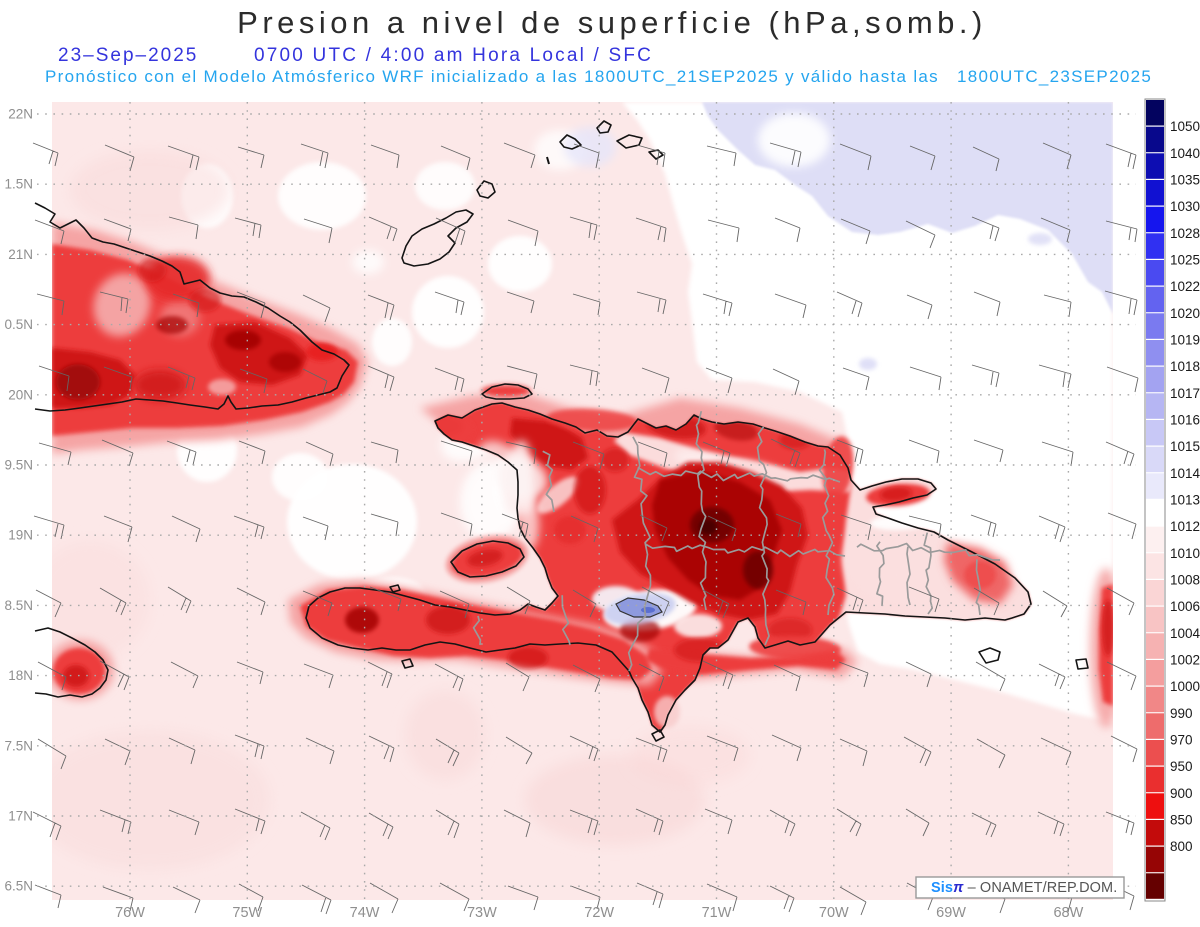 This screenshot has height=927, width=1200. Describe the element at coordinates (247, 913) in the screenshot. I see `svg-text: 75W` at that location.